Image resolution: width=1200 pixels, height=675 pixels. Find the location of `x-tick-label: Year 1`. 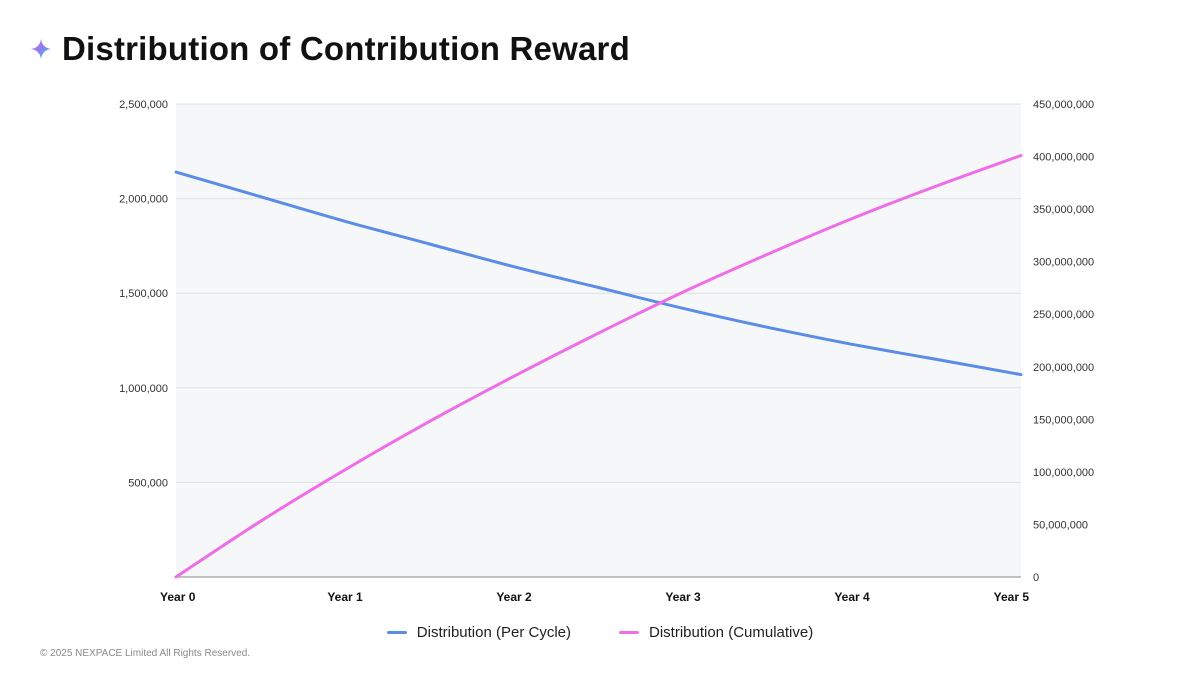

x-tick-label: Year 1 is located at coordinates (345, 597).